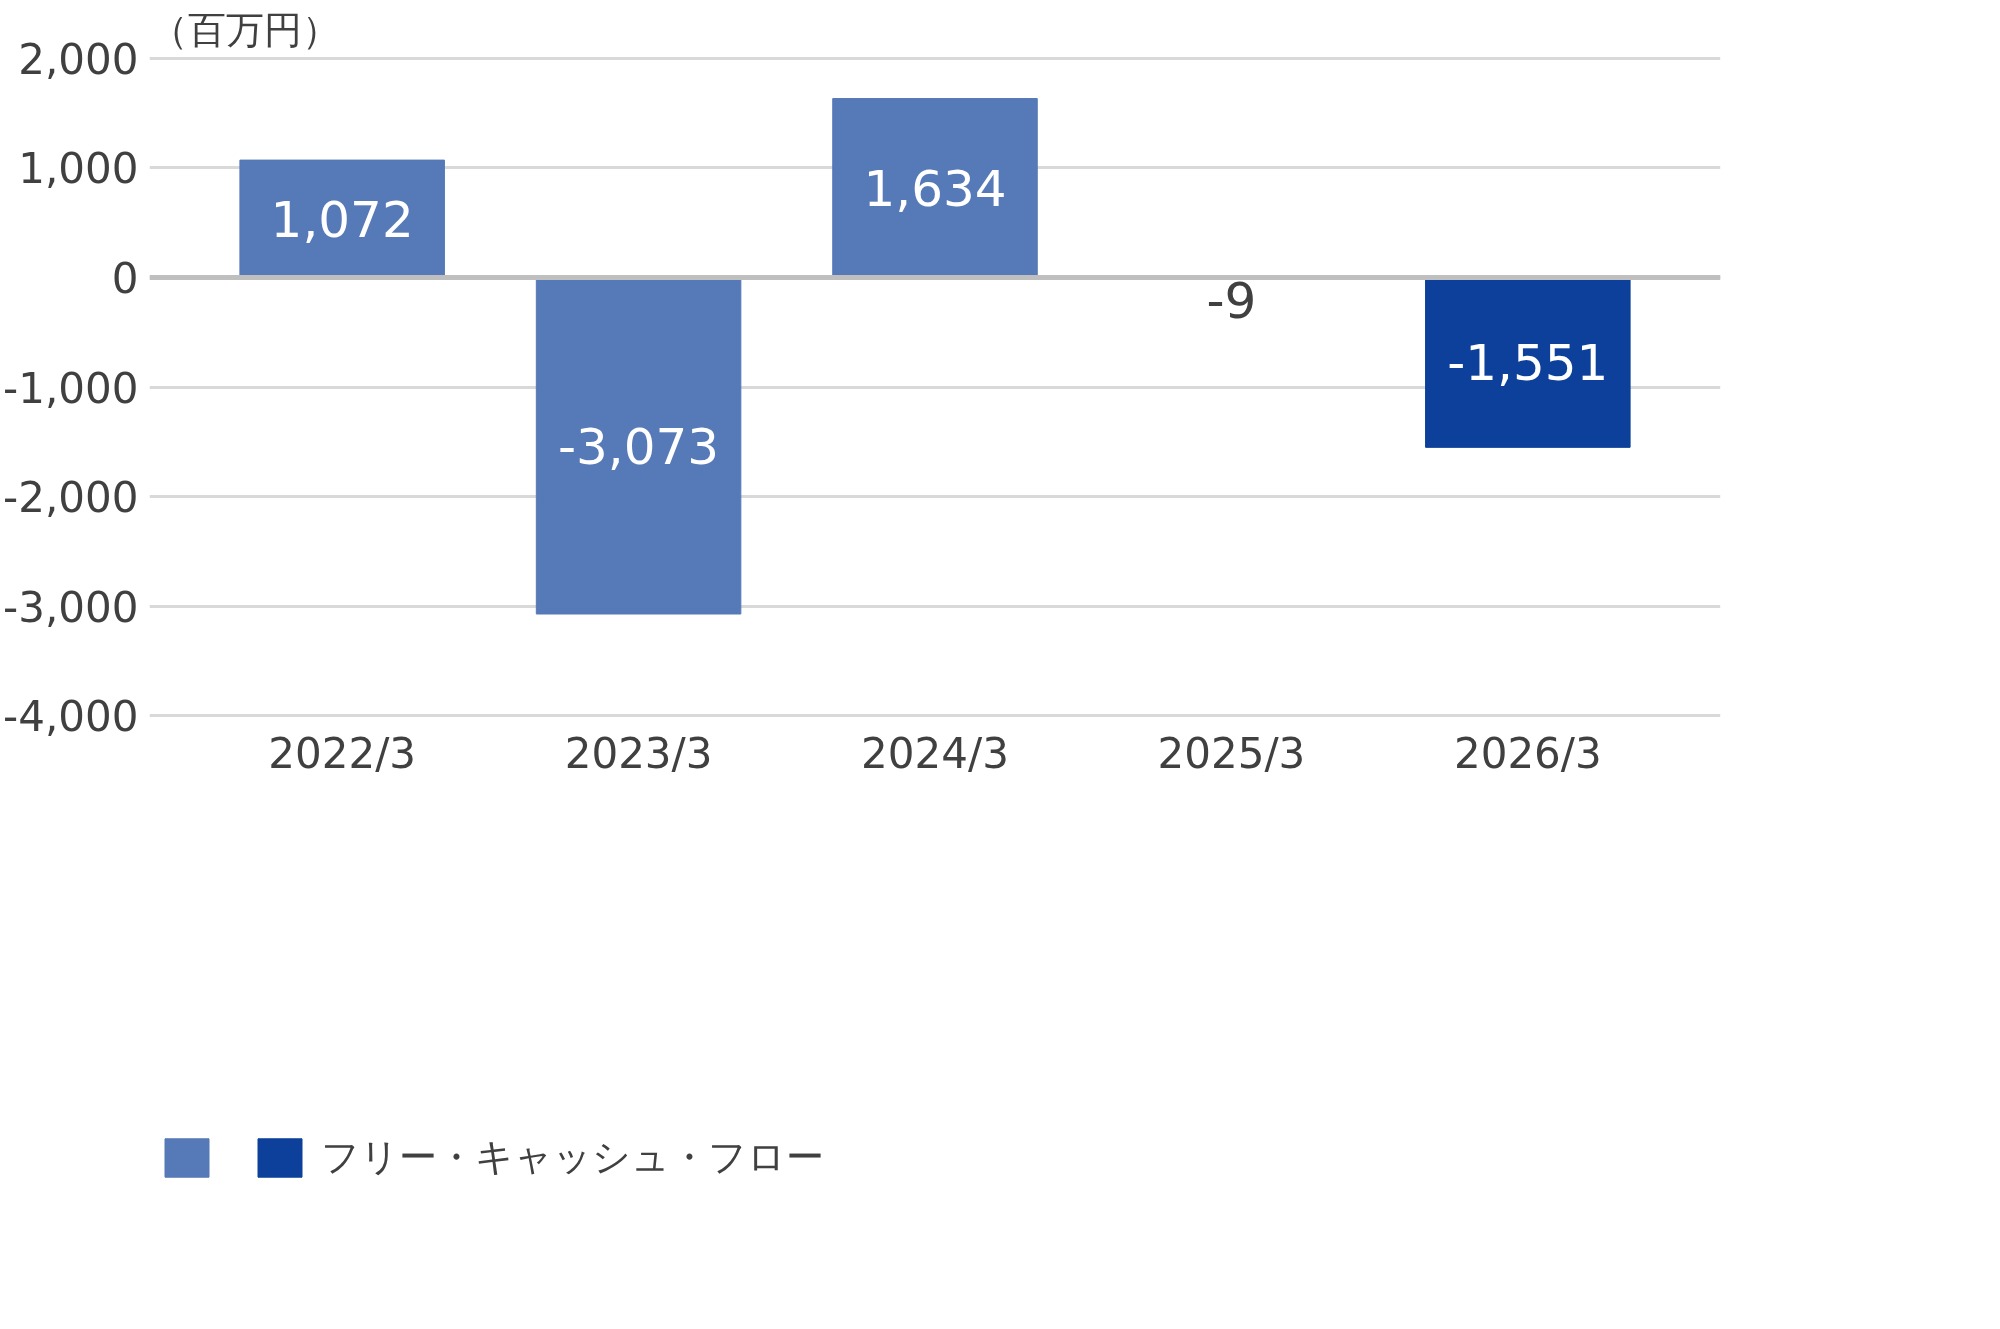  Describe the element at coordinates (638, 753) in the screenshot. I see `x-tick-label: 2023/3` at that location.